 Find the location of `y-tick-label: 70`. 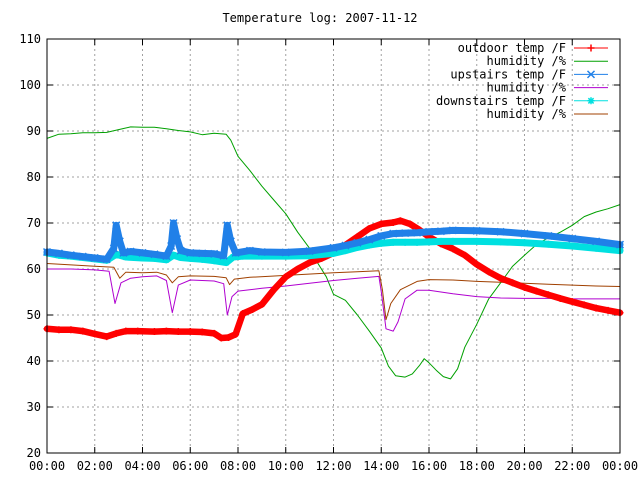

y-tick-label: 70 is located at coordinates (34, 223).